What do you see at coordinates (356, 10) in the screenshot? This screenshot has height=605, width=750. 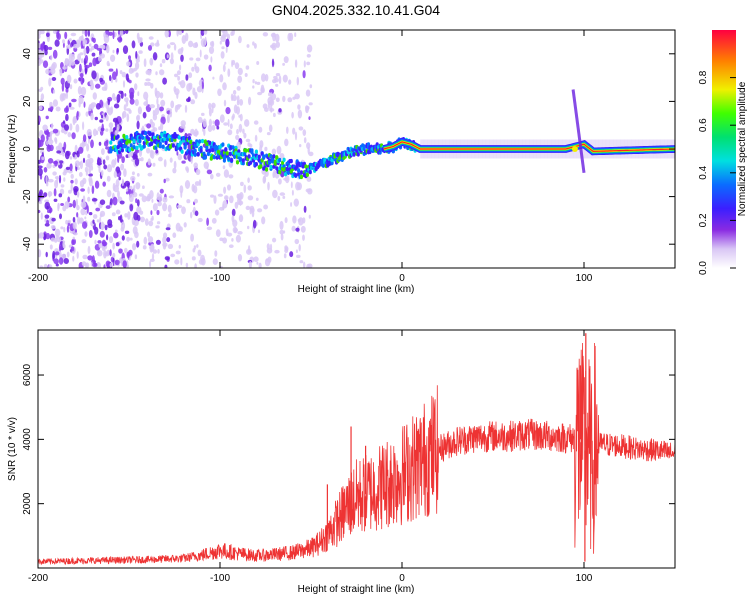 I see `chart-title: GN04.2025.332.10.41.G04` at bounding box center [356, 10].